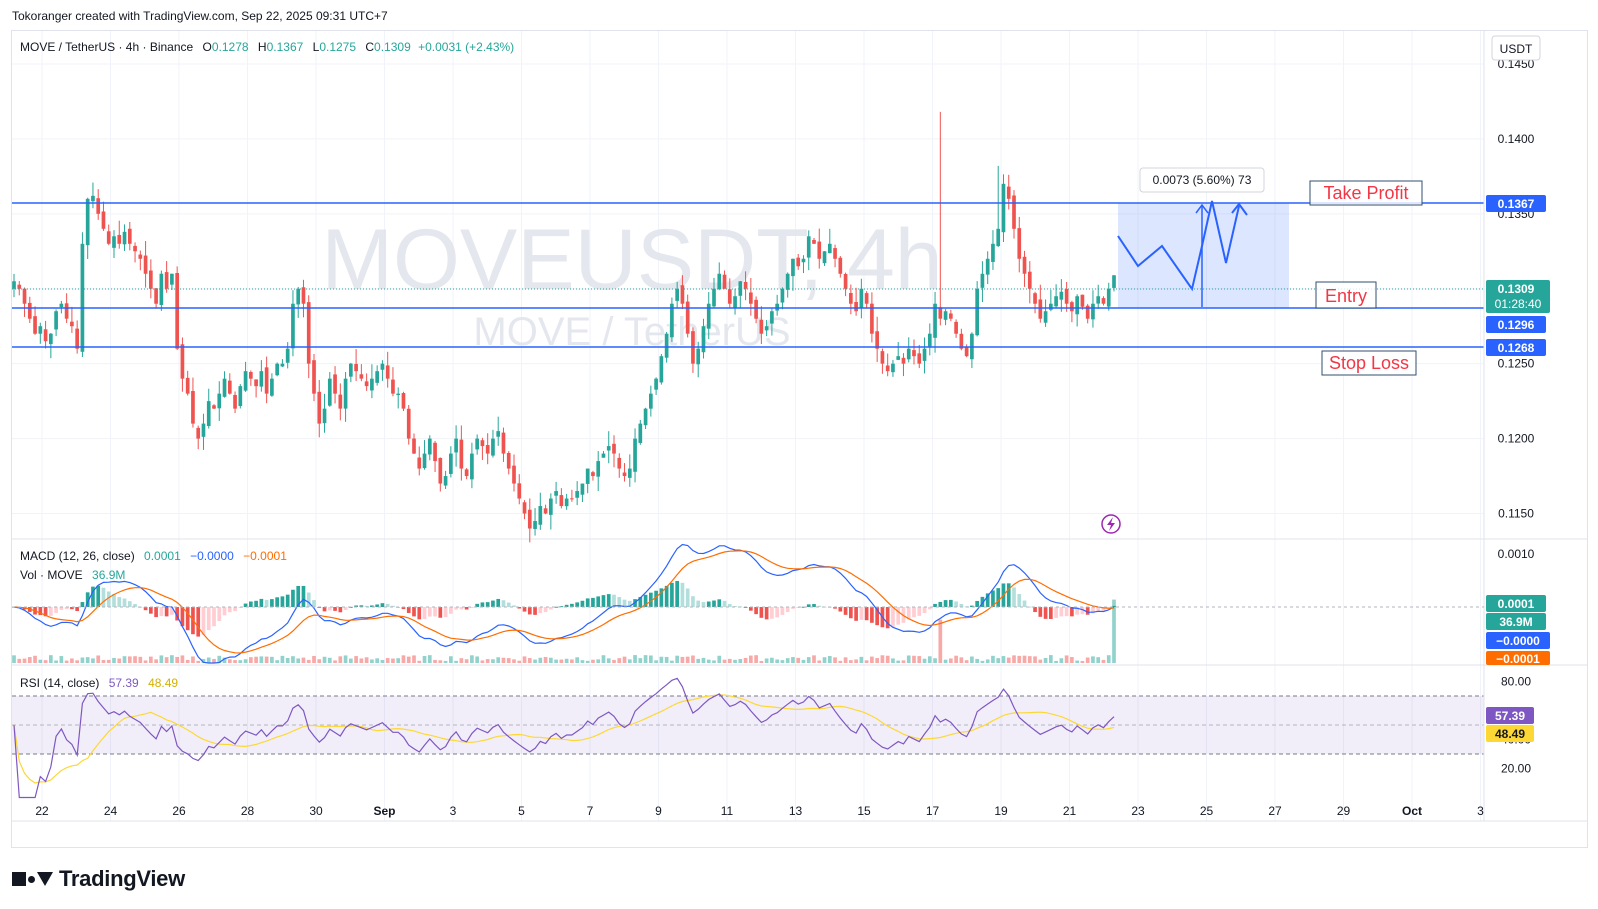 This screenshot has height=909, width=1598. I want to click on rsi-legend-ma: 48.49, so click(163, 683).